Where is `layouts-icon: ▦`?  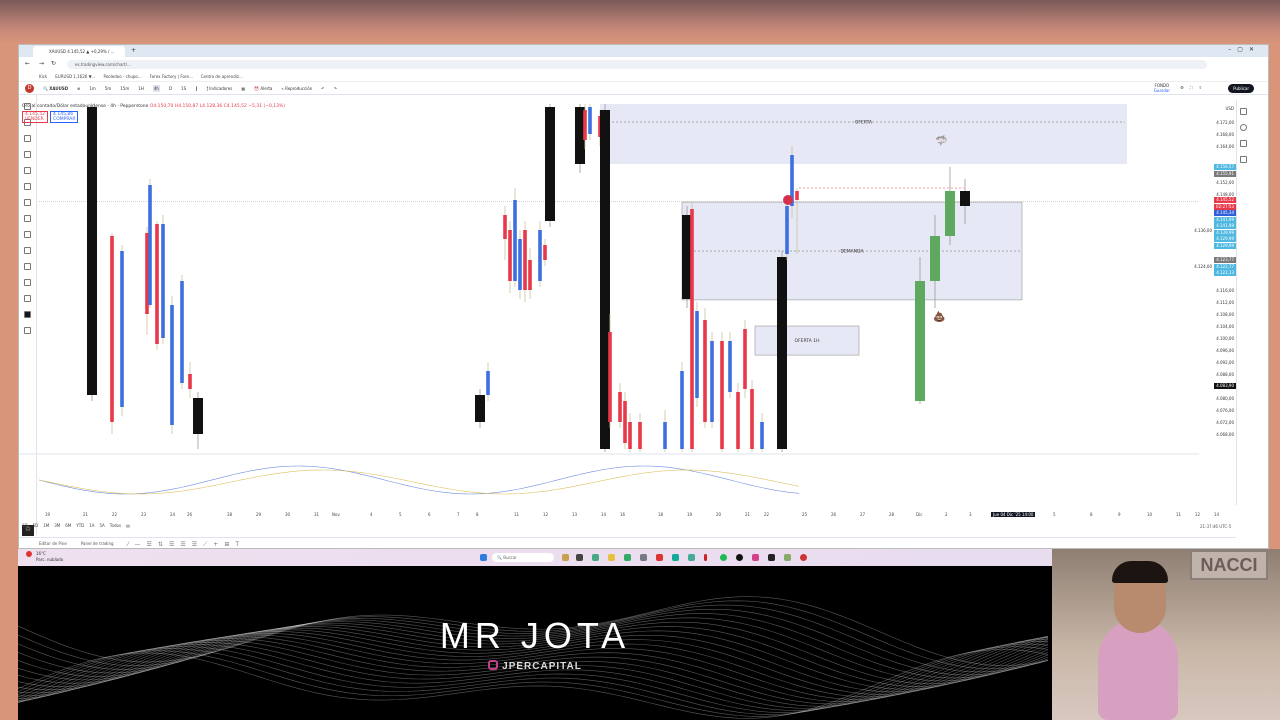
layouts-icon: ▦ is located at coordinates (243, 88).